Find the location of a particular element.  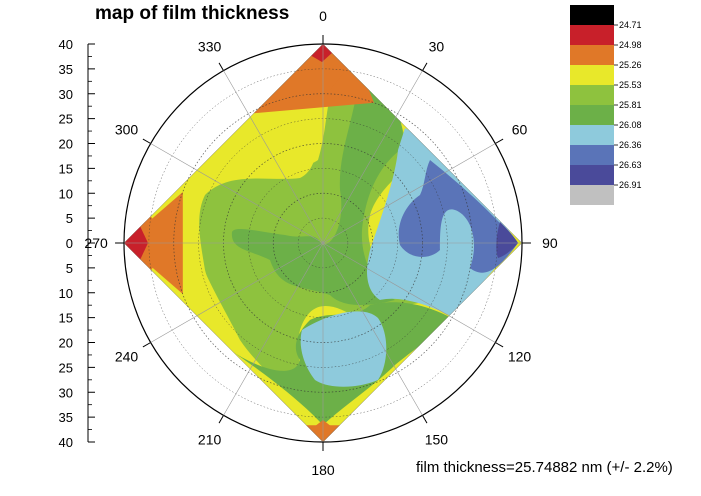

legend-label: 26.91 is located at coordinates (630, 185).